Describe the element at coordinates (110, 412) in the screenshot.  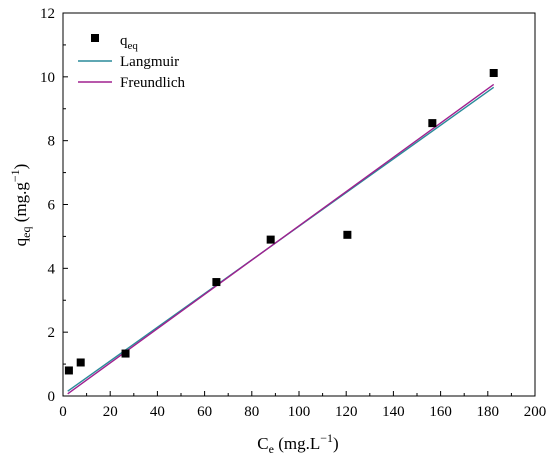
I see `x-tick-label: 20` at that location.